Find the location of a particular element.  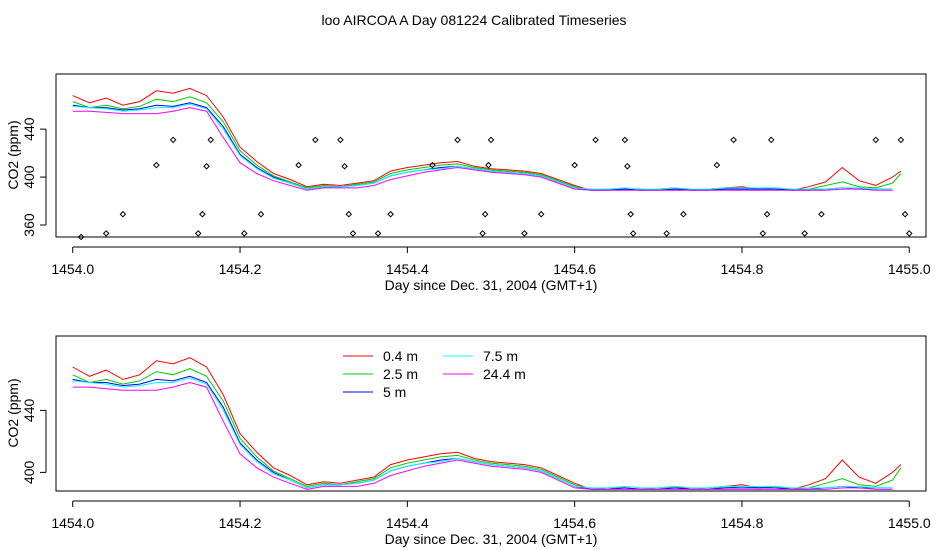

legend-label: 0.4 m is located at coordinates (400, 356).